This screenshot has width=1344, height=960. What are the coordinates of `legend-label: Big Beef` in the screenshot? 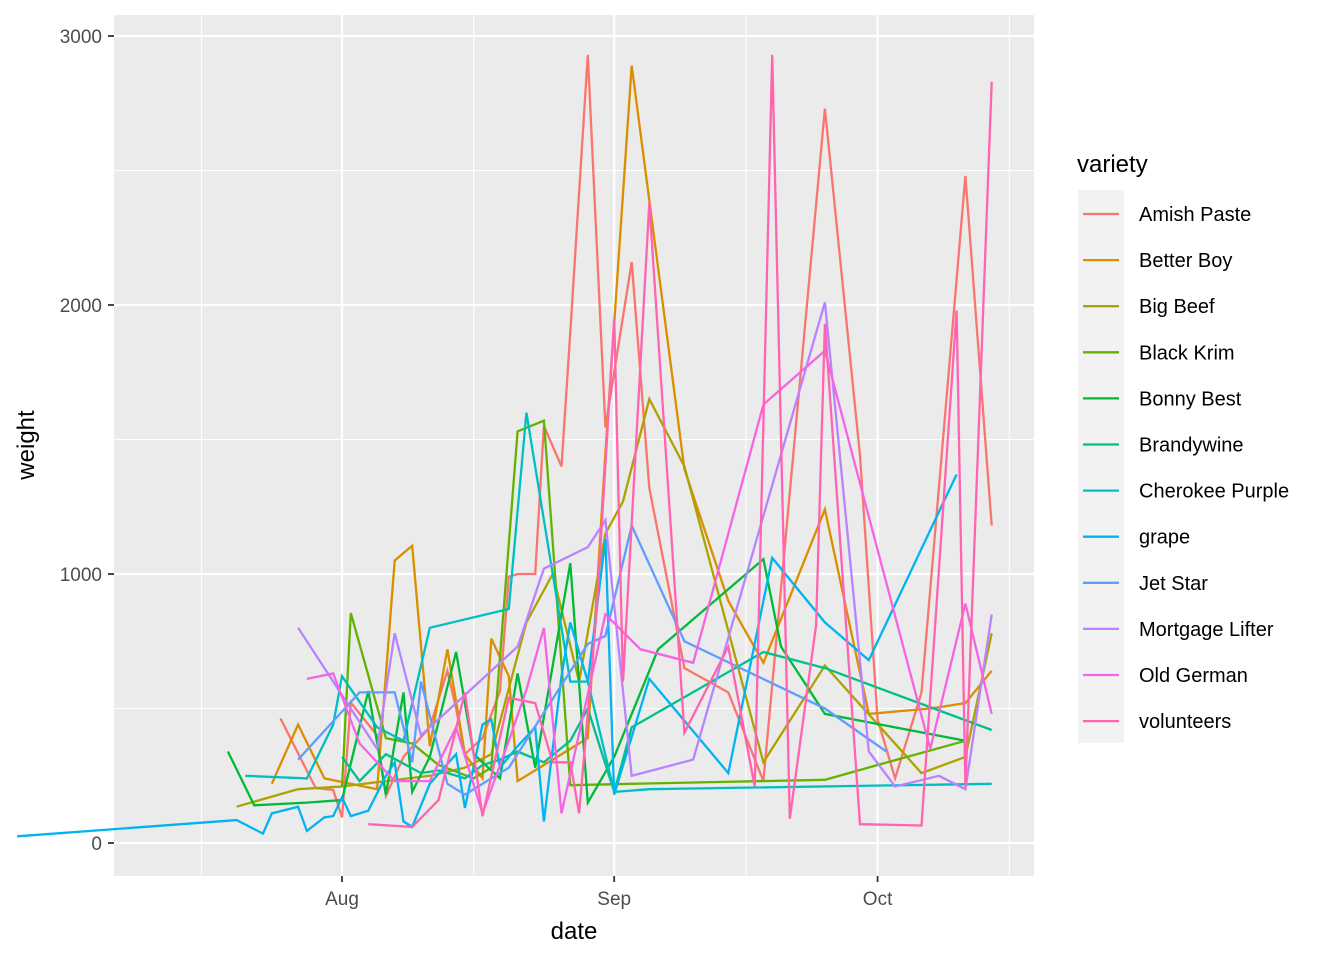 It's located at (1177, 307).